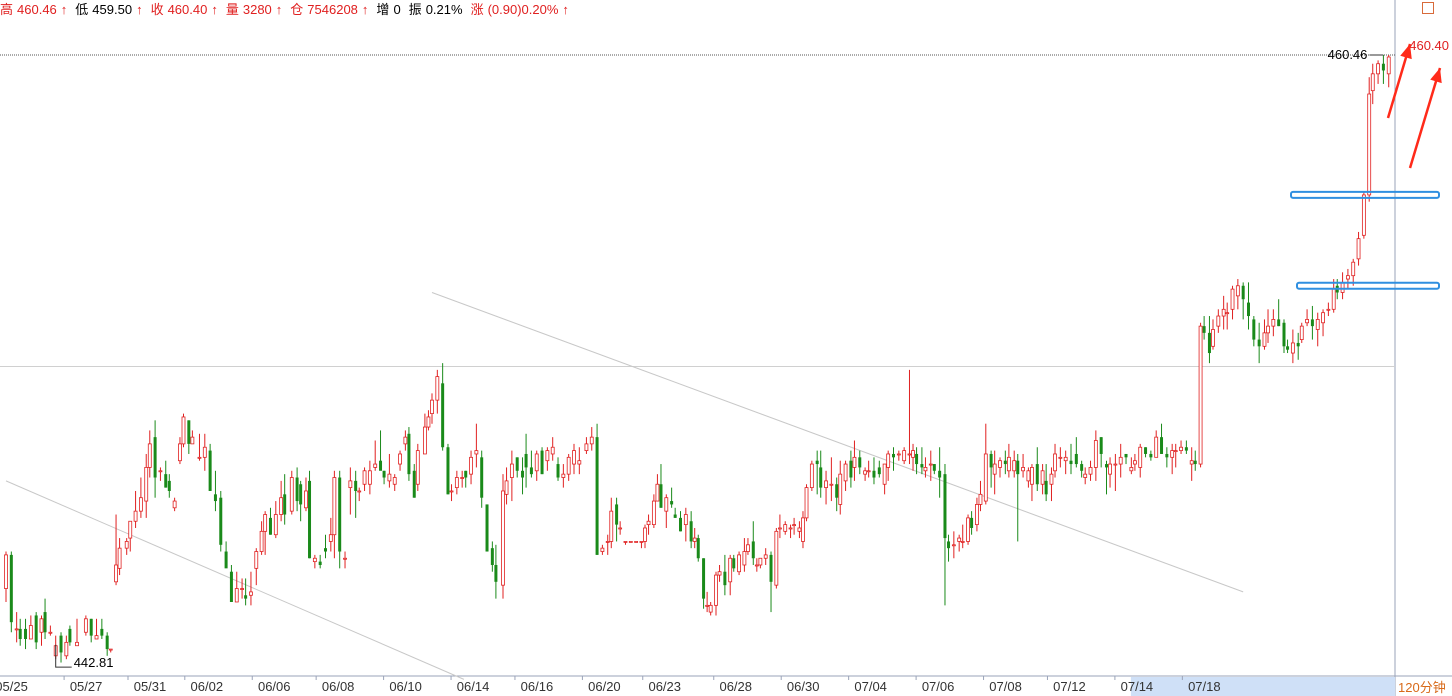  I want to click on x-tick-label: 06/16, so click(537, 686).